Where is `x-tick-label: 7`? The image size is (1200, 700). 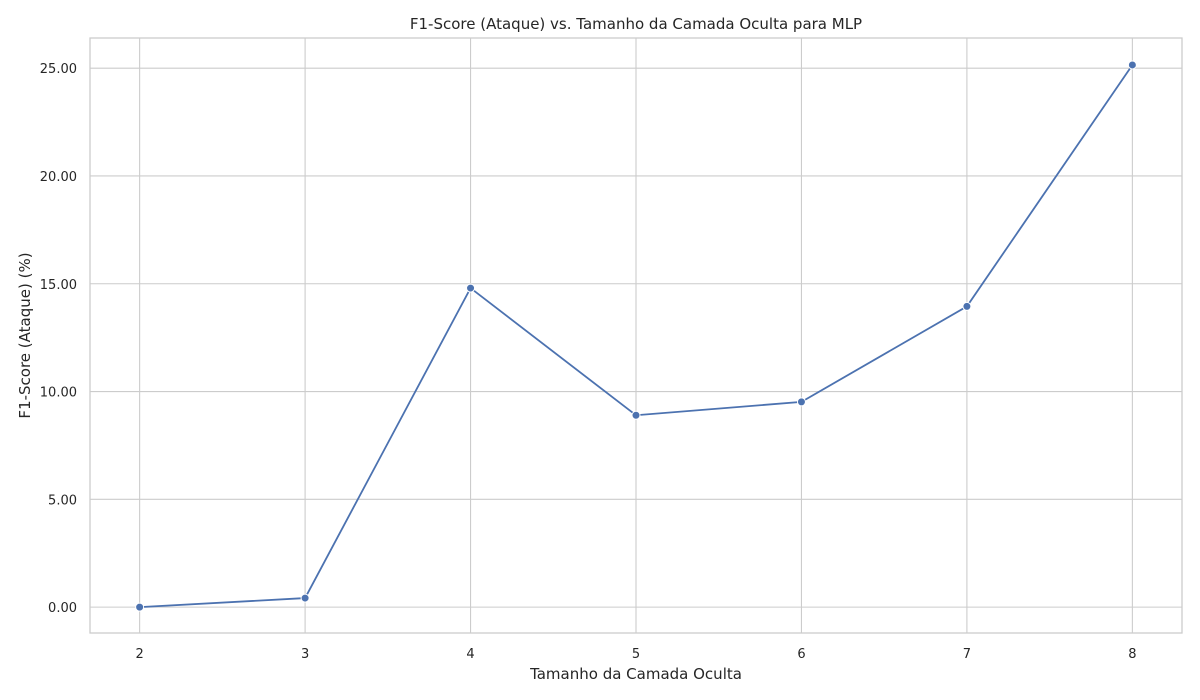
x-tick-label: 7 is located at coordinates (967, 654).